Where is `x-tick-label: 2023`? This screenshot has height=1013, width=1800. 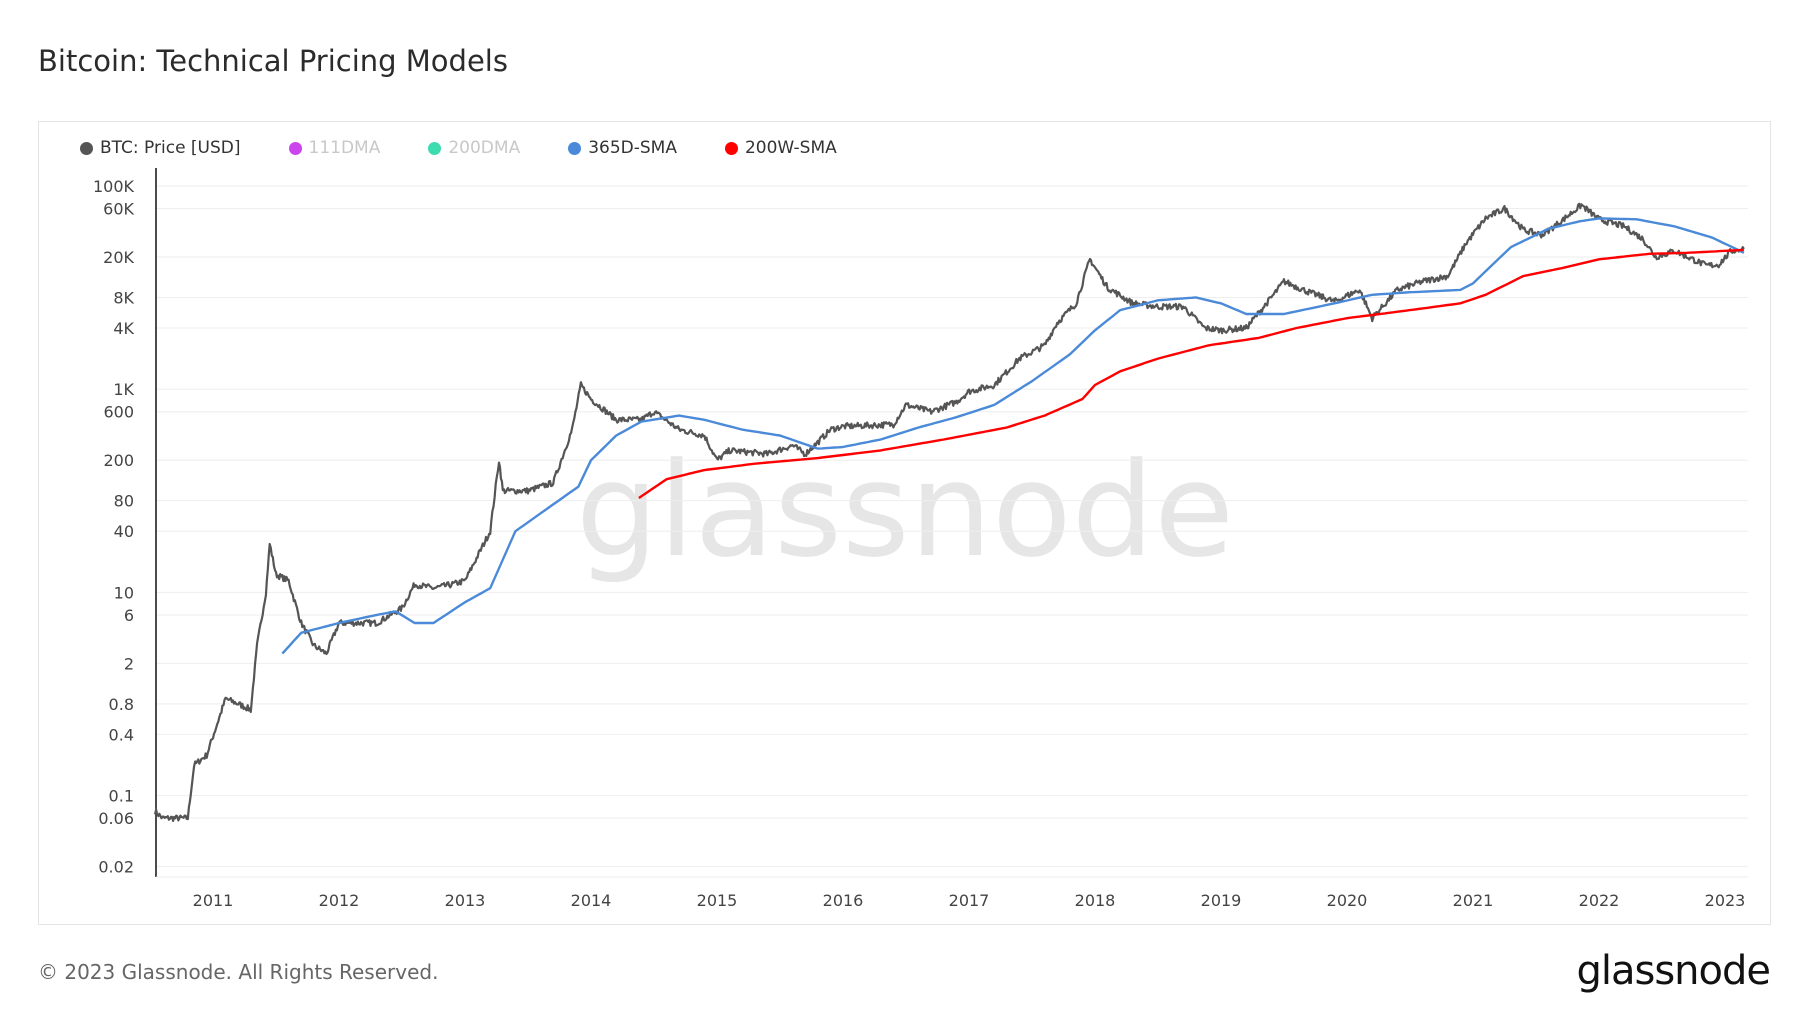
x-tick-label: 2023 is located at coordinates (1725, 900).